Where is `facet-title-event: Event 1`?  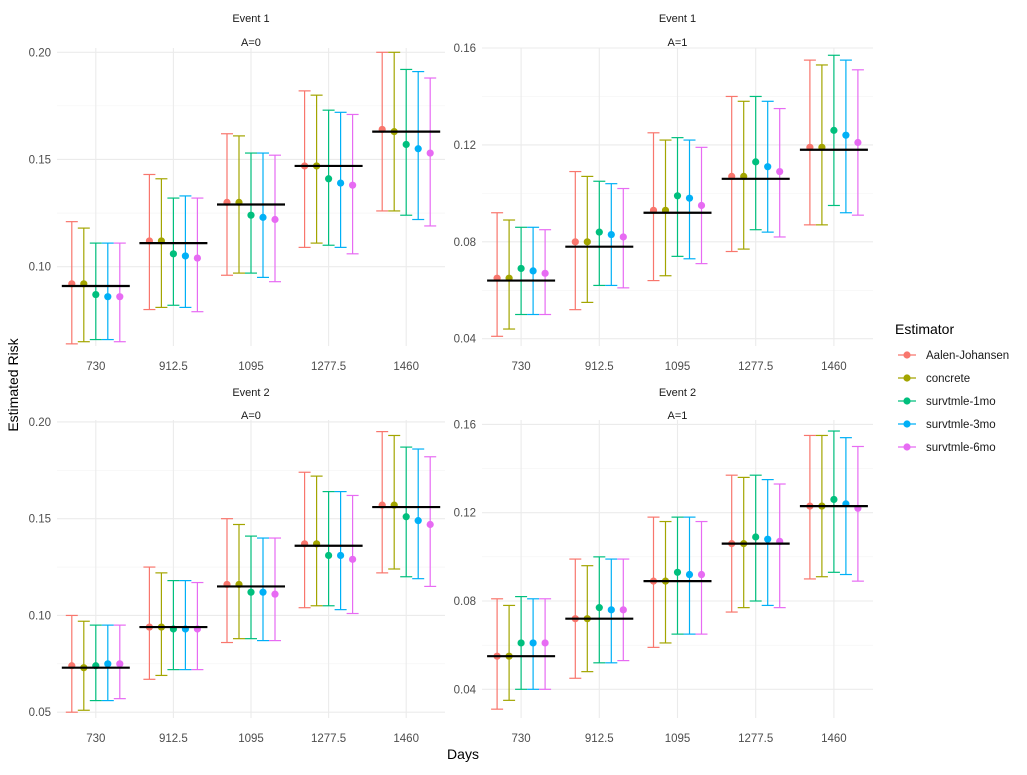 facet-title-event: Event 1 is located at coordinates (677, 19).